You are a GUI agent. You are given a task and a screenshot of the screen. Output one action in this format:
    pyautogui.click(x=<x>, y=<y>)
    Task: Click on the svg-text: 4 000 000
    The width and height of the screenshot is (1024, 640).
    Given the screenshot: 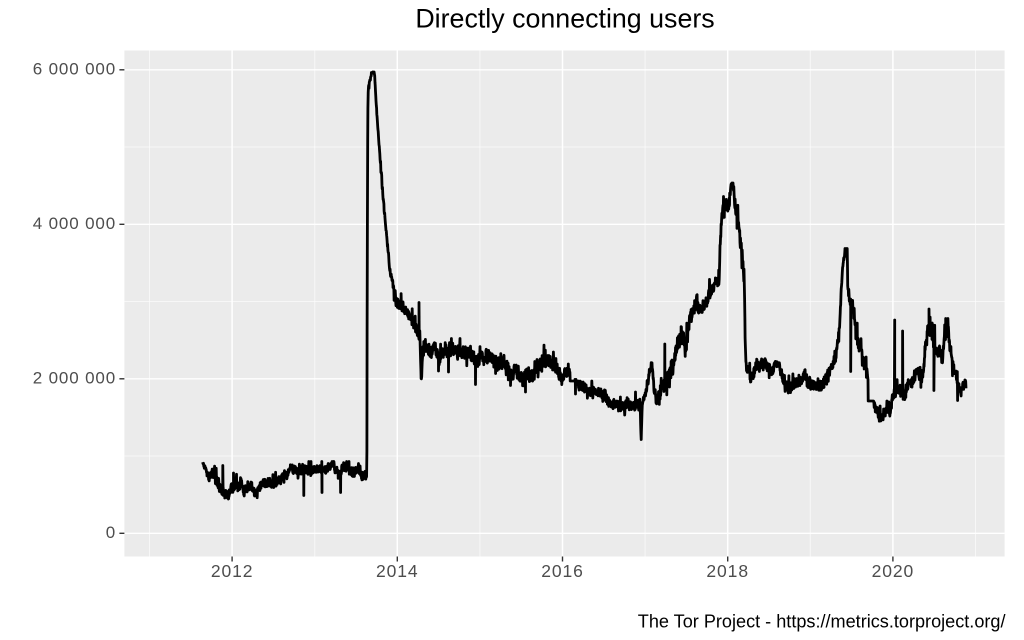 What is the action you would take?
    pyautogui.click(x=74, y=223)
    